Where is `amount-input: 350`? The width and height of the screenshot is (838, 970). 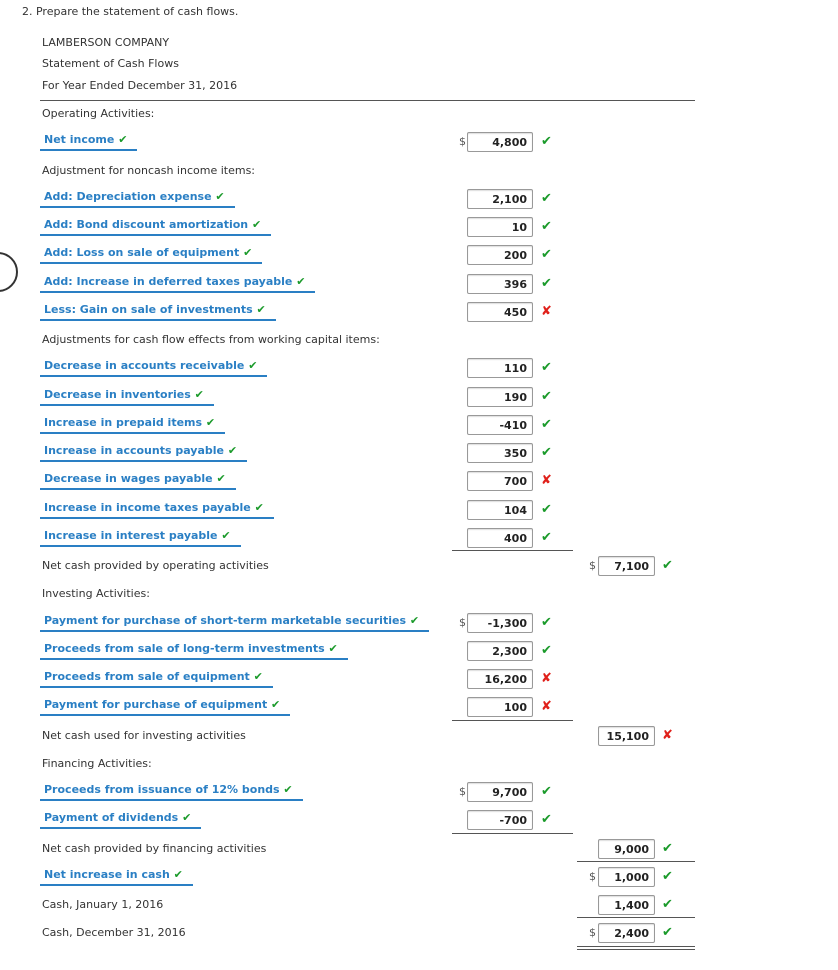
amount-input: 350 is located at coordinates (500, 453).